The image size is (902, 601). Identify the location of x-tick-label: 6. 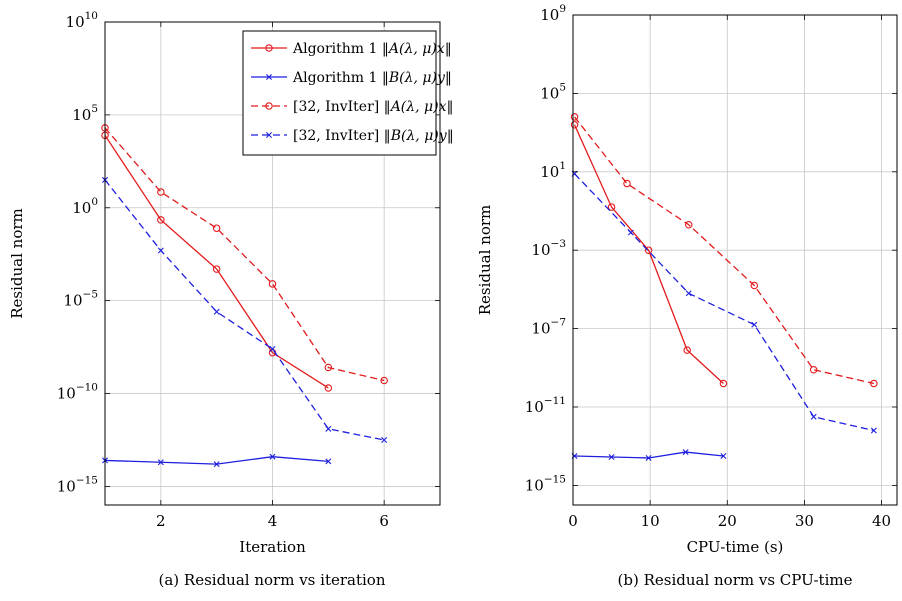
(384, 521).